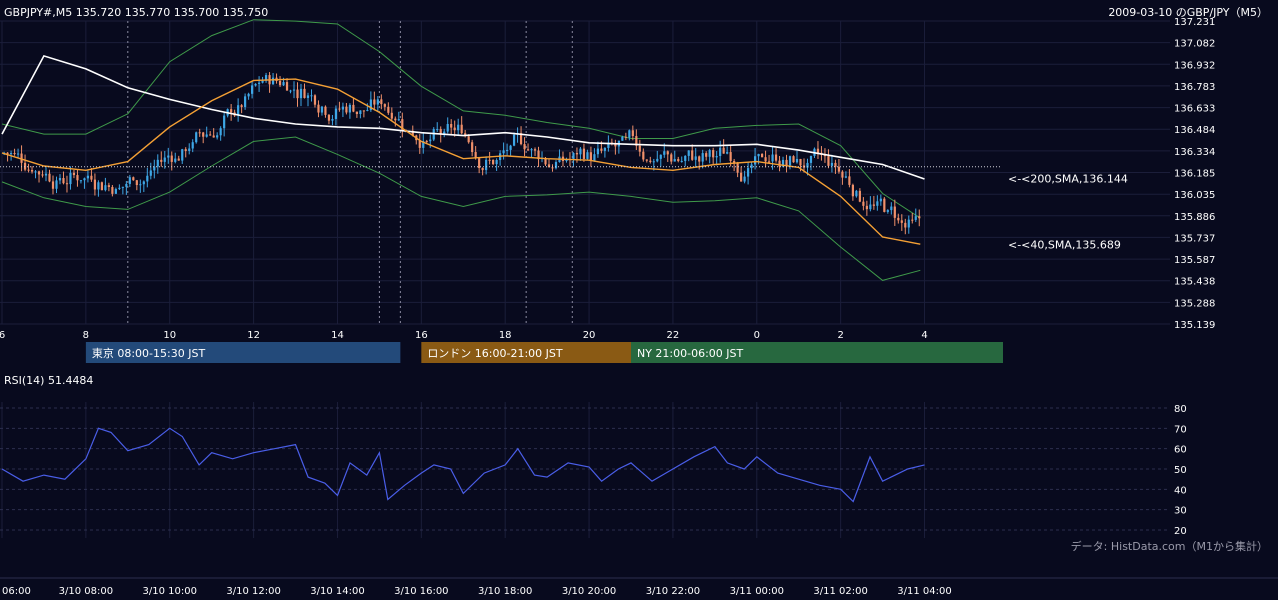  What do you see at coordinates (924, 335) in the screenshot?
I see `hour-tick-label: 4` at bounding box center [924, 335].